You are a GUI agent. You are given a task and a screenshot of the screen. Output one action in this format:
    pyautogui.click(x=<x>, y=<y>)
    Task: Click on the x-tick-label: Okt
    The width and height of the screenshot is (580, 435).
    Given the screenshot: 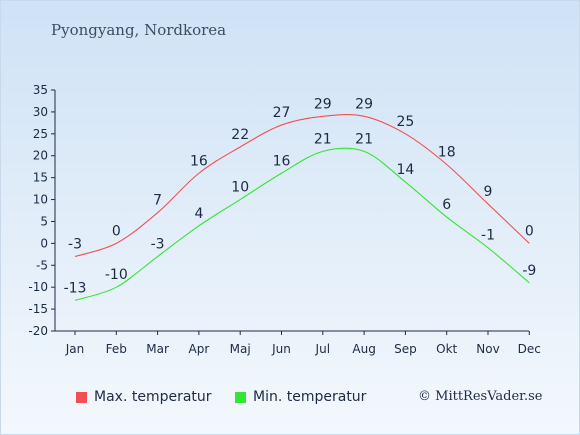 What is the action you would take?
    pyautogui.click(x=446, y=349)
    